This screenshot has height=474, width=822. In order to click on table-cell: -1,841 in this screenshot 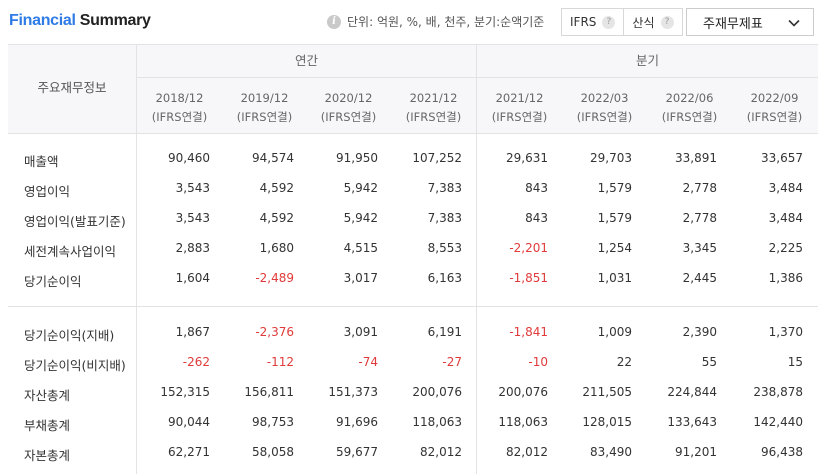, I will do `click(528, 332)`.